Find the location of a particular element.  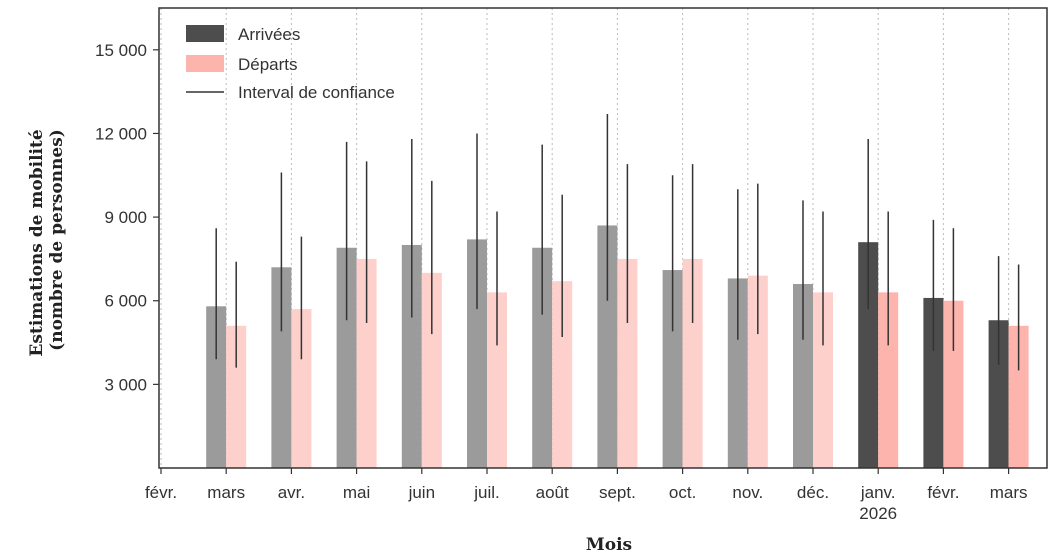

x-axis-title: Mois is located at coordinates (609, 545).